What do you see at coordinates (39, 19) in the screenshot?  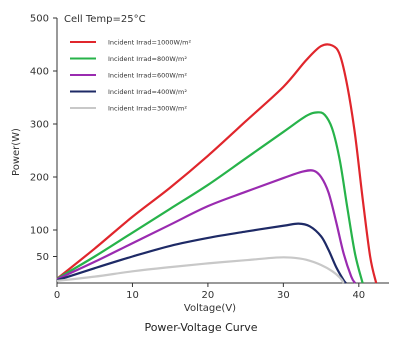 I see `y-tick-label: 500` at bounding box center [39, 19].